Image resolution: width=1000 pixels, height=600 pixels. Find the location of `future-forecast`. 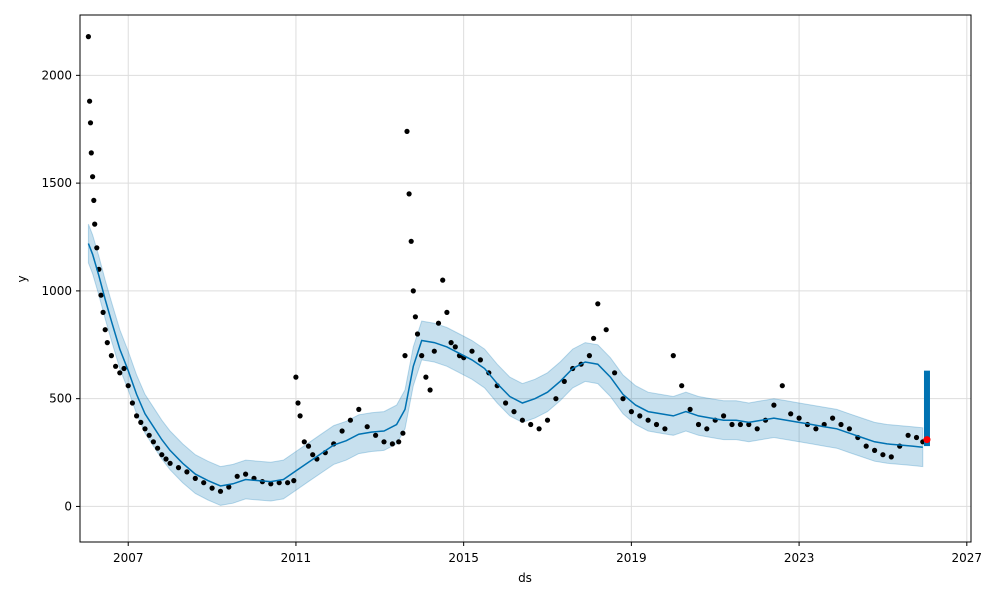

future-forecast is located at coordinates (927, 408).